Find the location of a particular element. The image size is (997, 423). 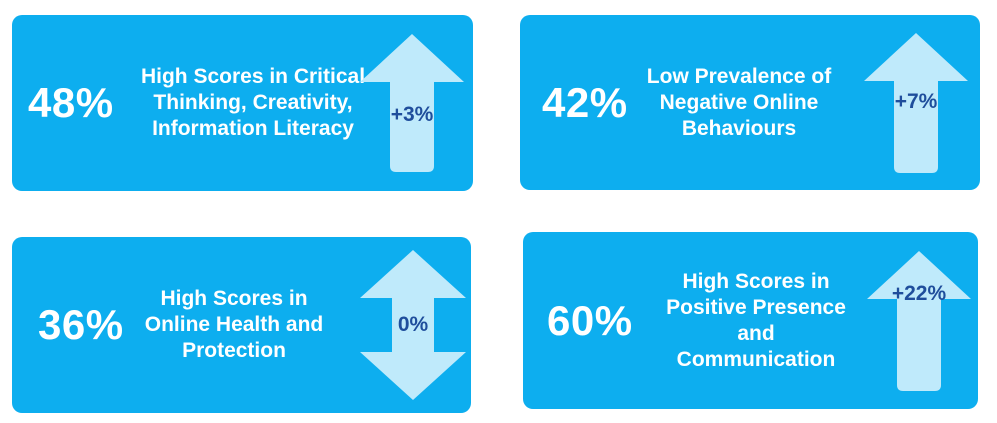

stat-percent: 48% is located at coordinates (71, 102).